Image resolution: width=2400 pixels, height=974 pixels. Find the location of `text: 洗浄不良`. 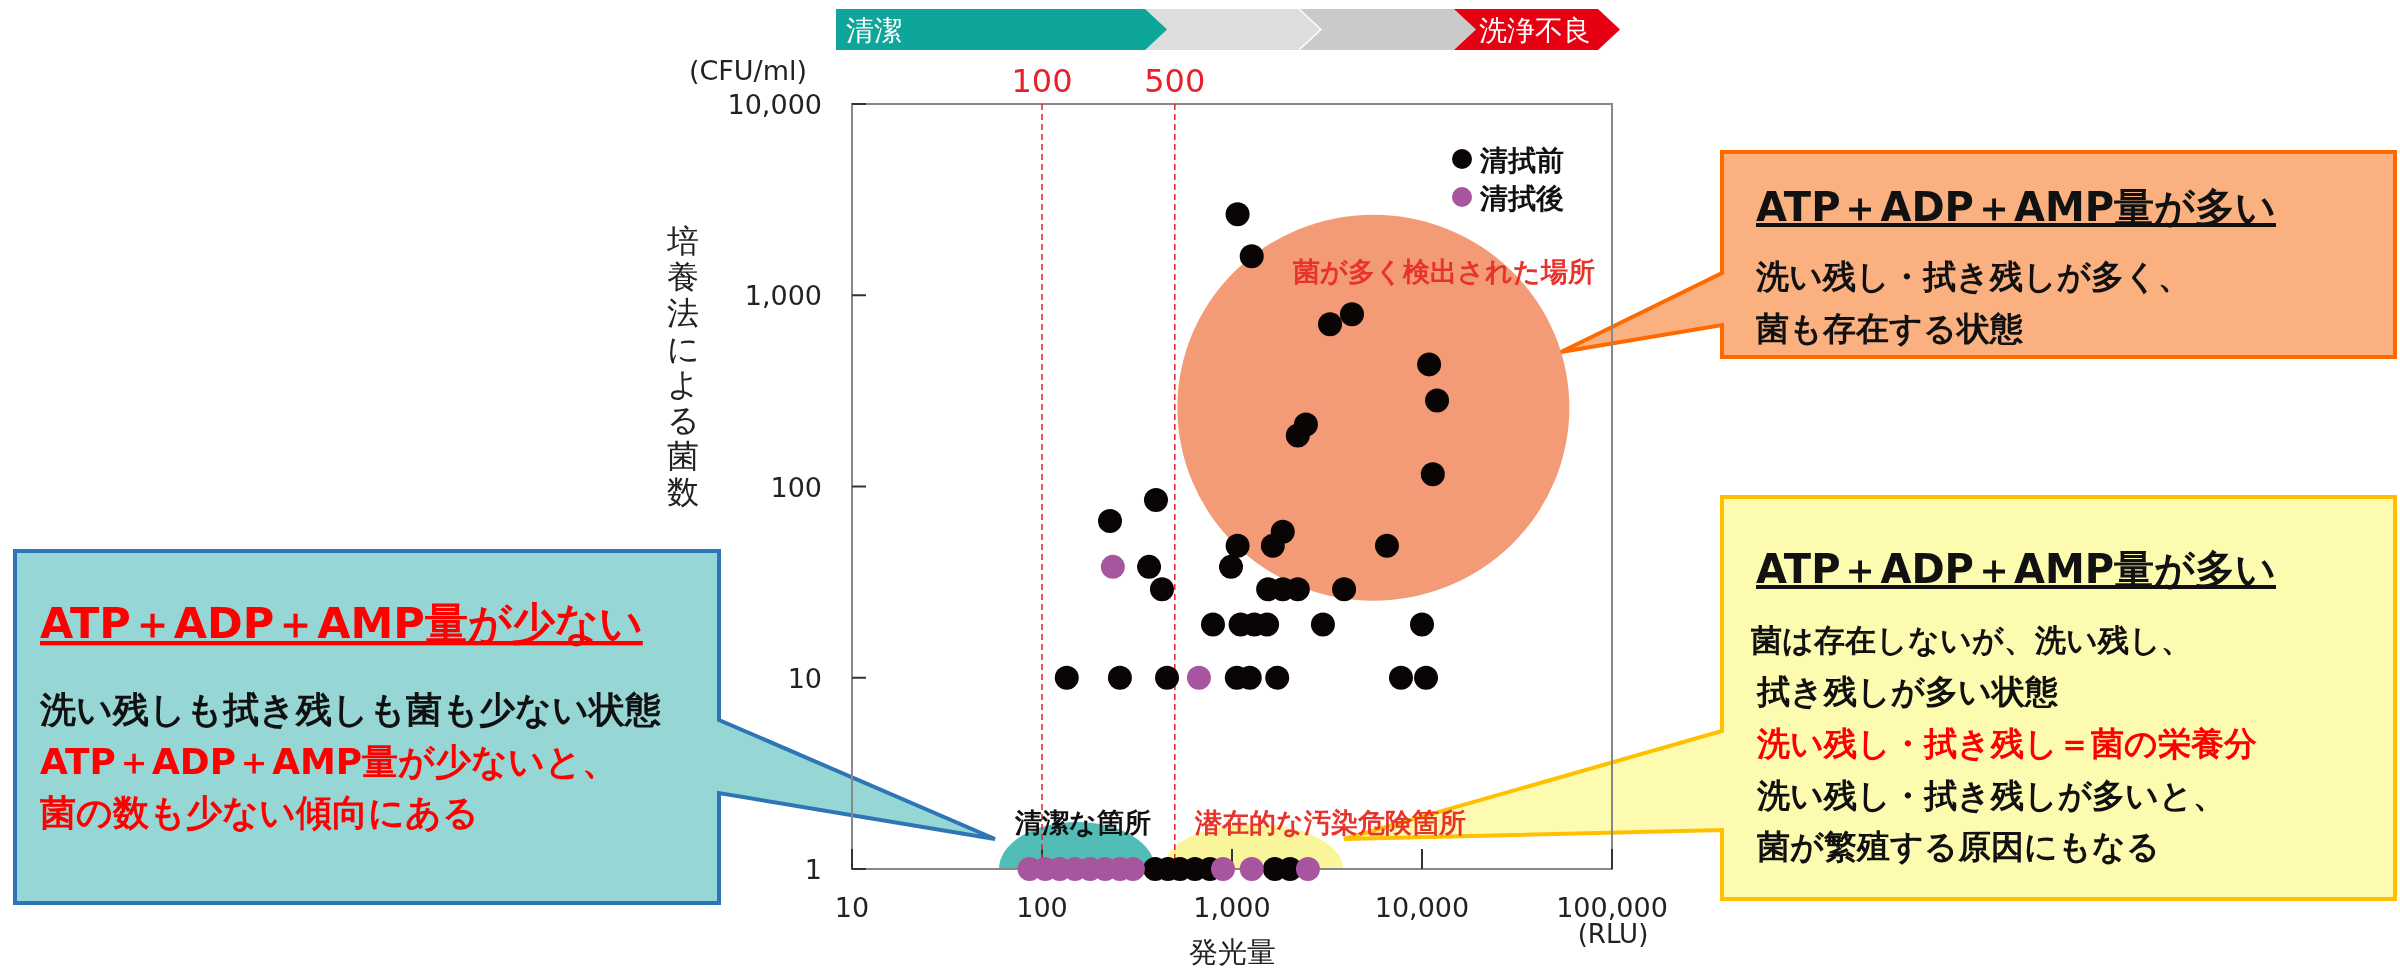

text: 洗浄不良 is located at coordinates (1535, 30).